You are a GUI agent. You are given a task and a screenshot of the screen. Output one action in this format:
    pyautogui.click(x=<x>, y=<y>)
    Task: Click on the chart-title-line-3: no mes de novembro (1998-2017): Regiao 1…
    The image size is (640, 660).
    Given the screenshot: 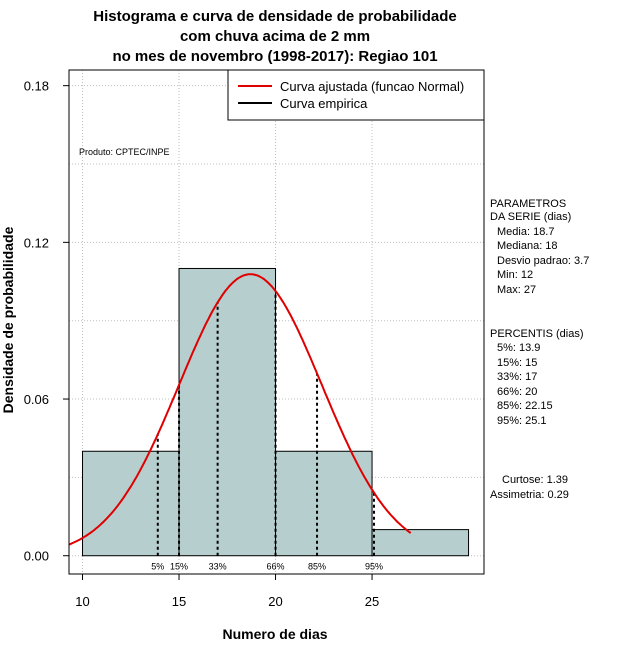 What is the action you would take?
    pyautogui.click(x=274, y=56)
    